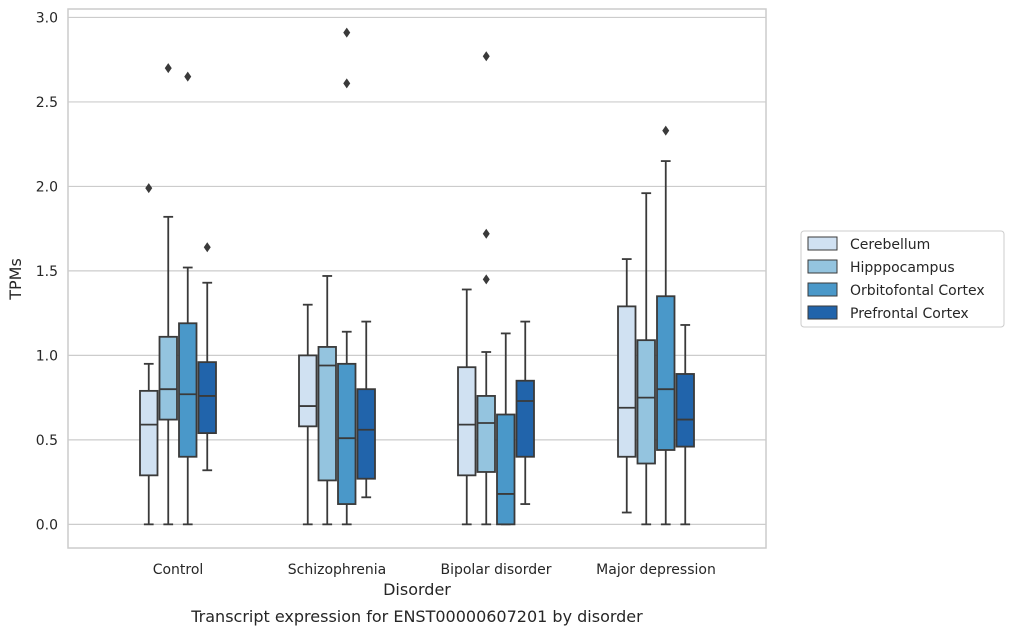 The width and height of the screenshot is (1014, 634). I want to click on legend-label: Prefrontal Cortex, so click(909, 314).